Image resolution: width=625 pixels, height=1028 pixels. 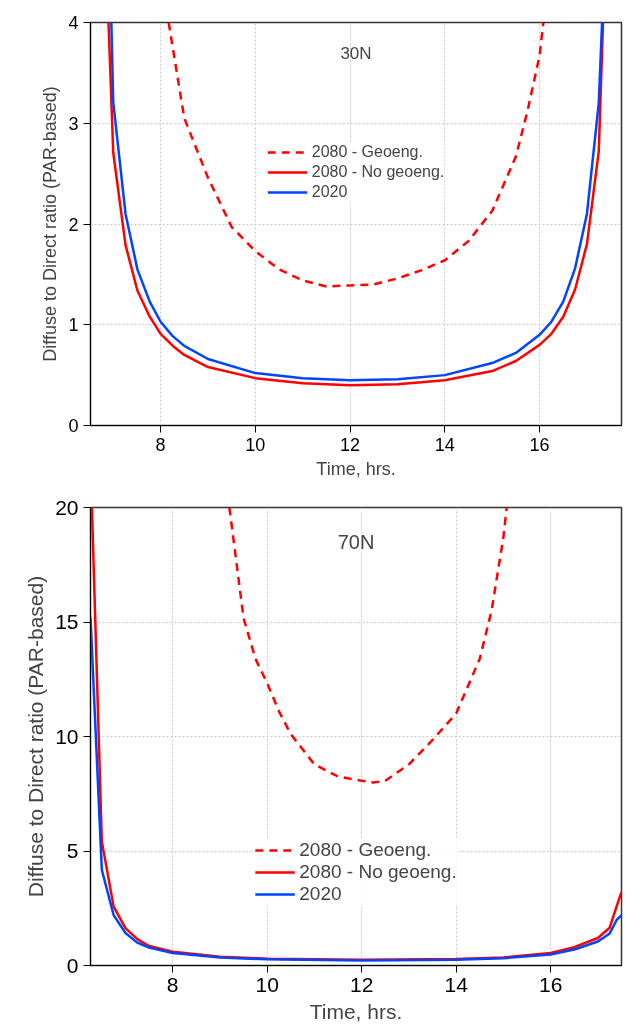 What do you see at coordinates (67, 736) in the screenshot?
I see `y-tick-label: 10` at bounding box center [67, 736].